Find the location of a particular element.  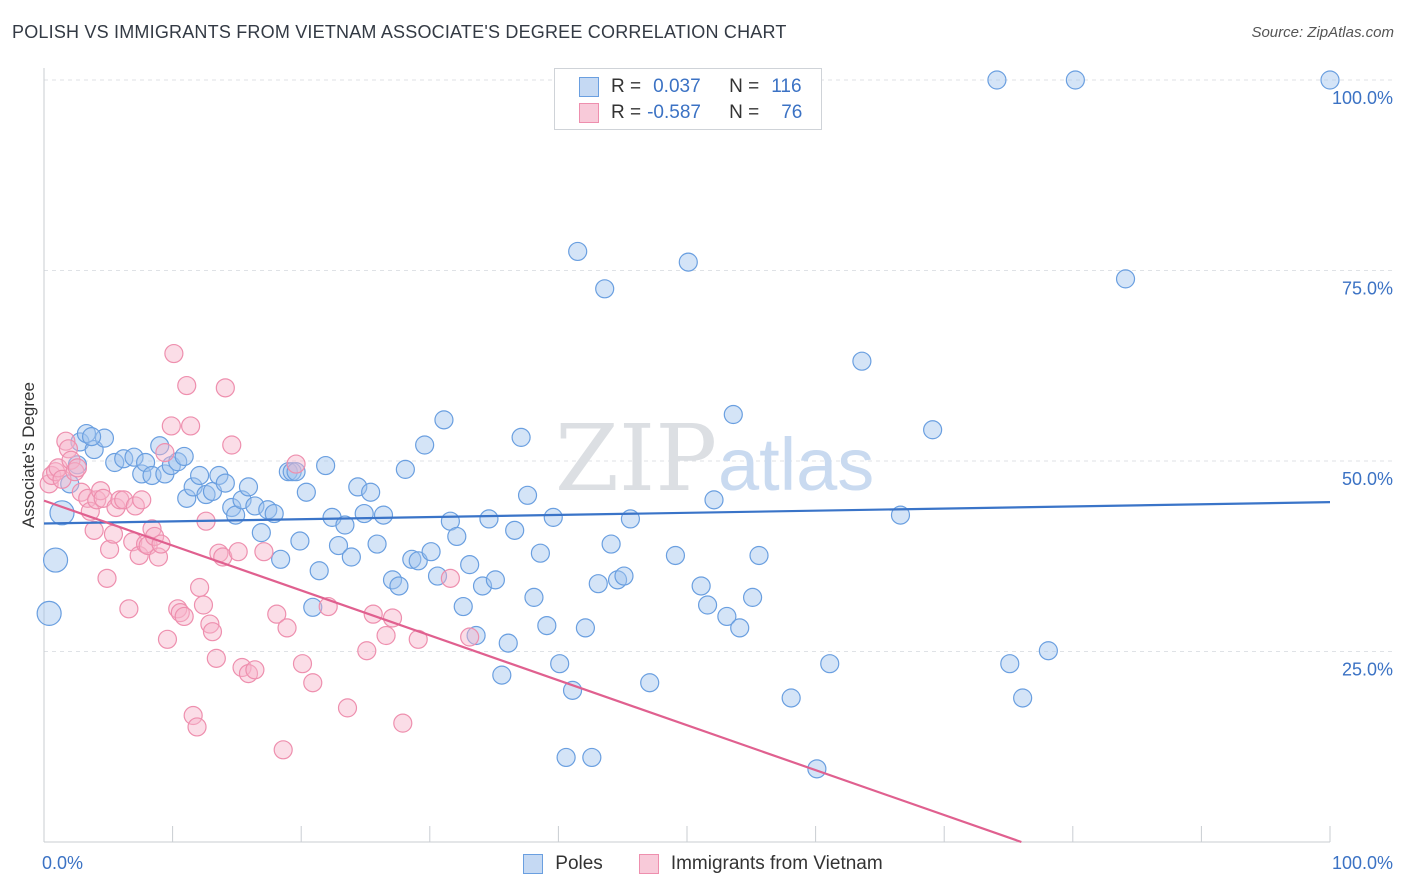

legend-n-value: 116 is located at coordinates (786, 86).